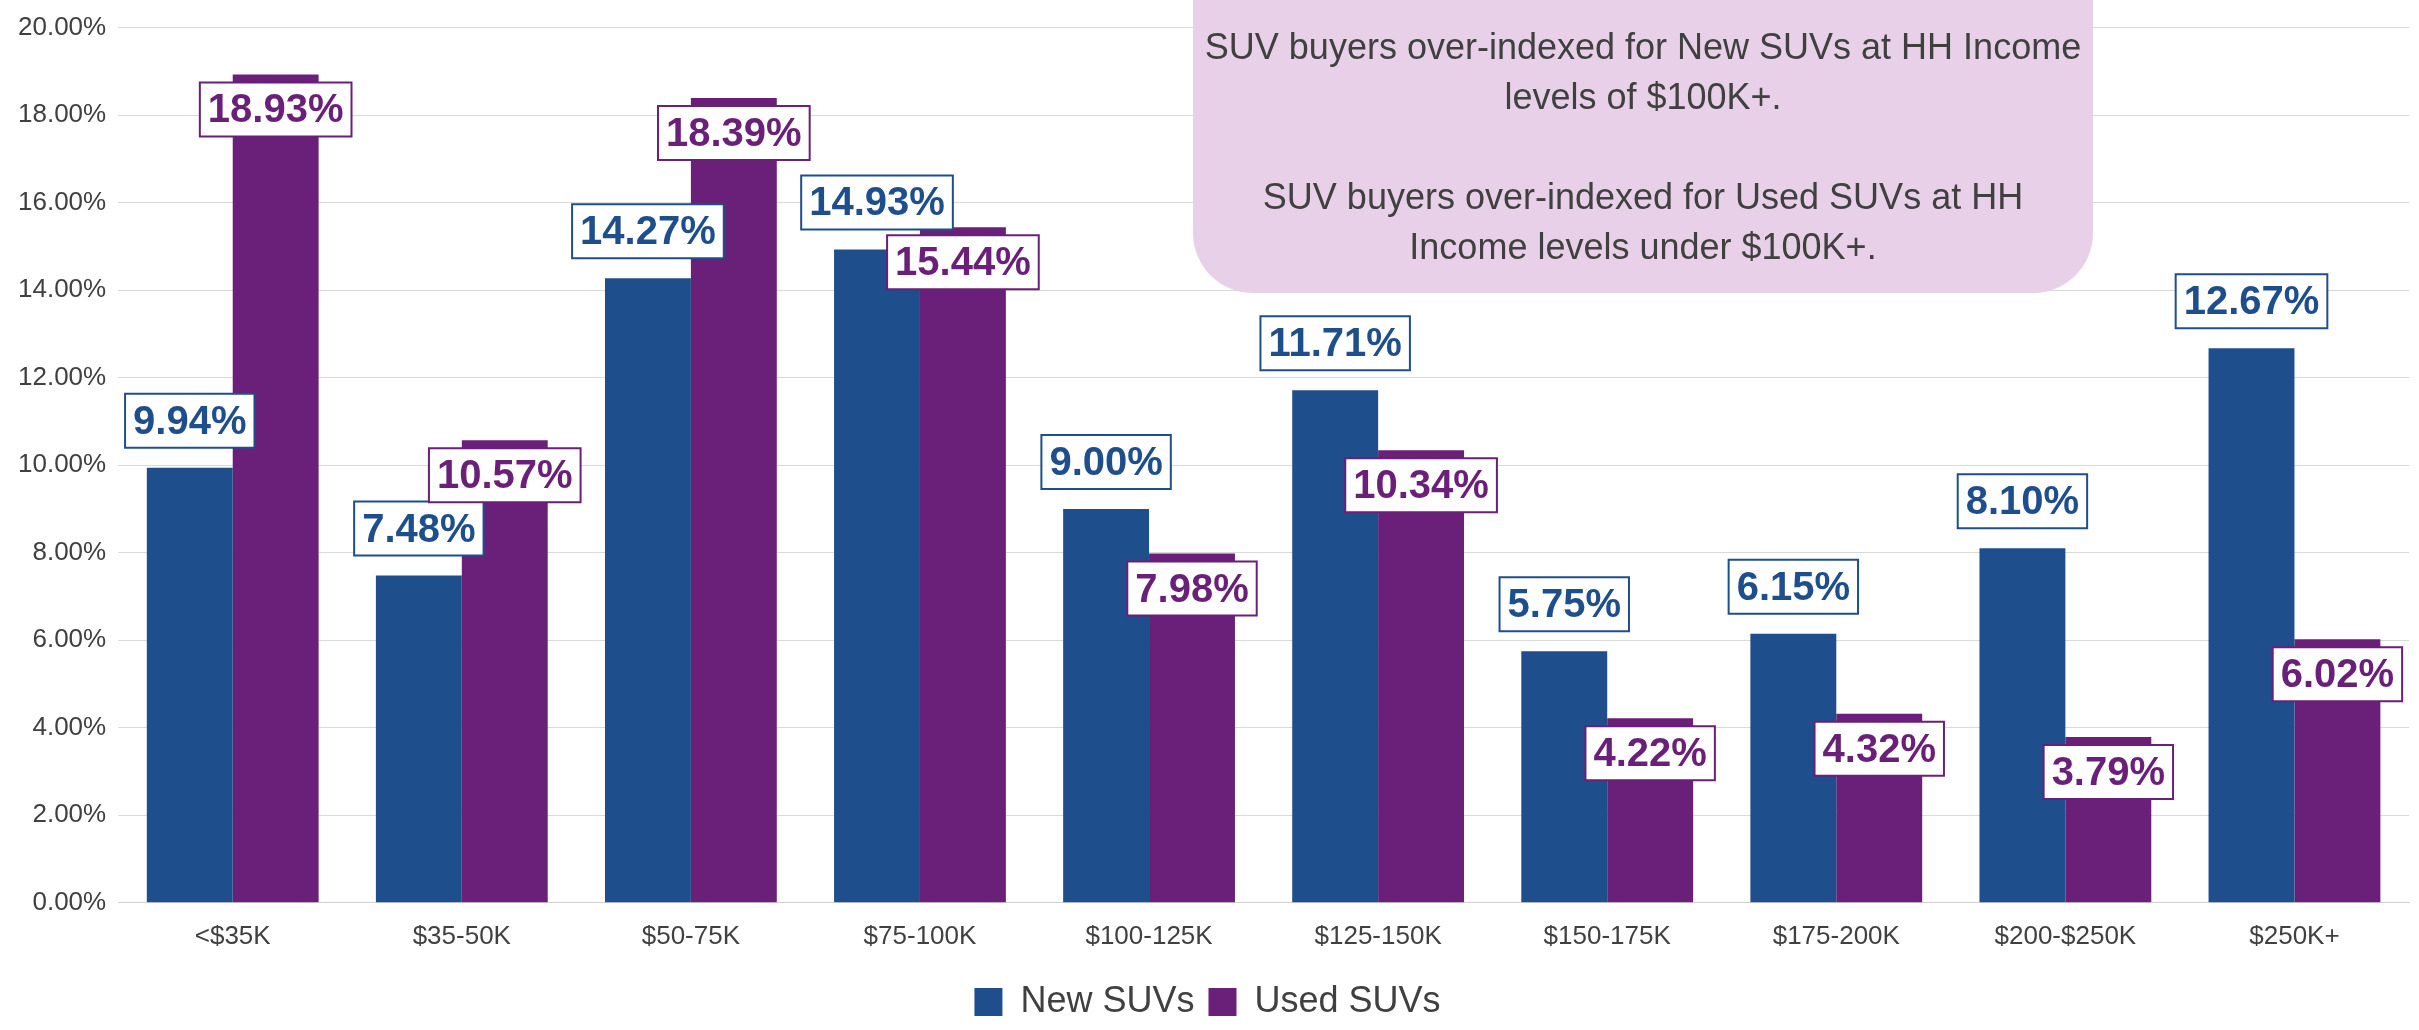 The width and height of the screenshot is (2419, 1030). Describe the element at coordinates (462, 934) in the screenshot. I see `x-tick-label: $35-50K` at that location.